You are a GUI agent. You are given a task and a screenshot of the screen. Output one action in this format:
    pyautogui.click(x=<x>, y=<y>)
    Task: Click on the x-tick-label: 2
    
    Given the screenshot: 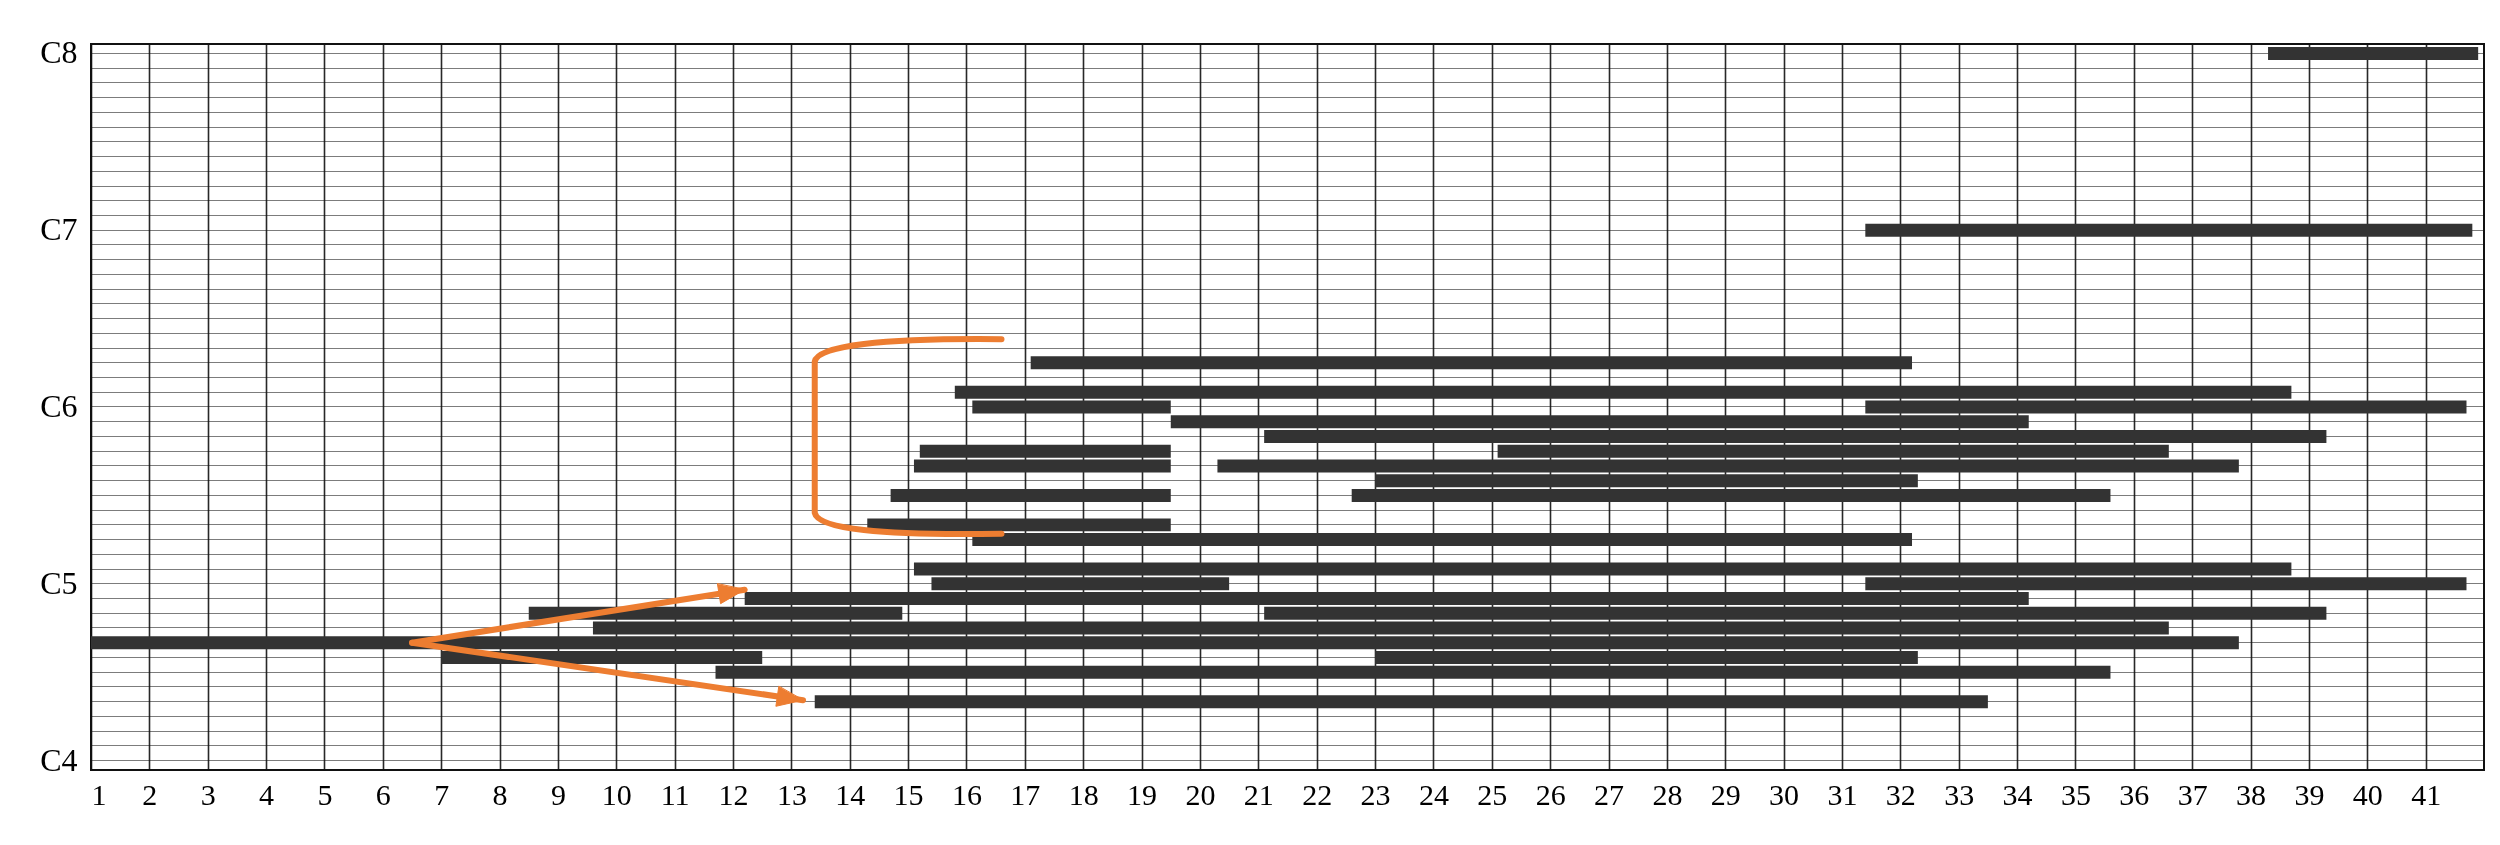 What is the action you would take?
    pyautogui.click(x=150, y=794)
    